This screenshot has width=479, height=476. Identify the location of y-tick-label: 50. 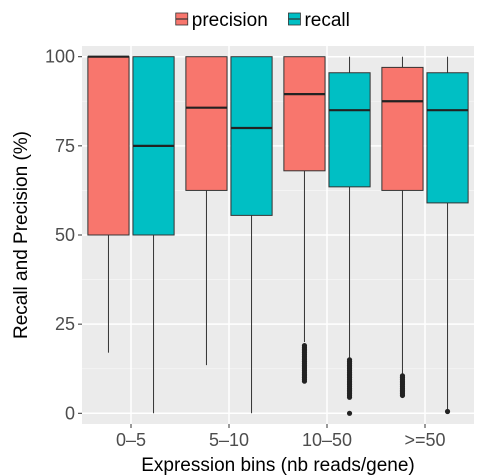
(65, 235).